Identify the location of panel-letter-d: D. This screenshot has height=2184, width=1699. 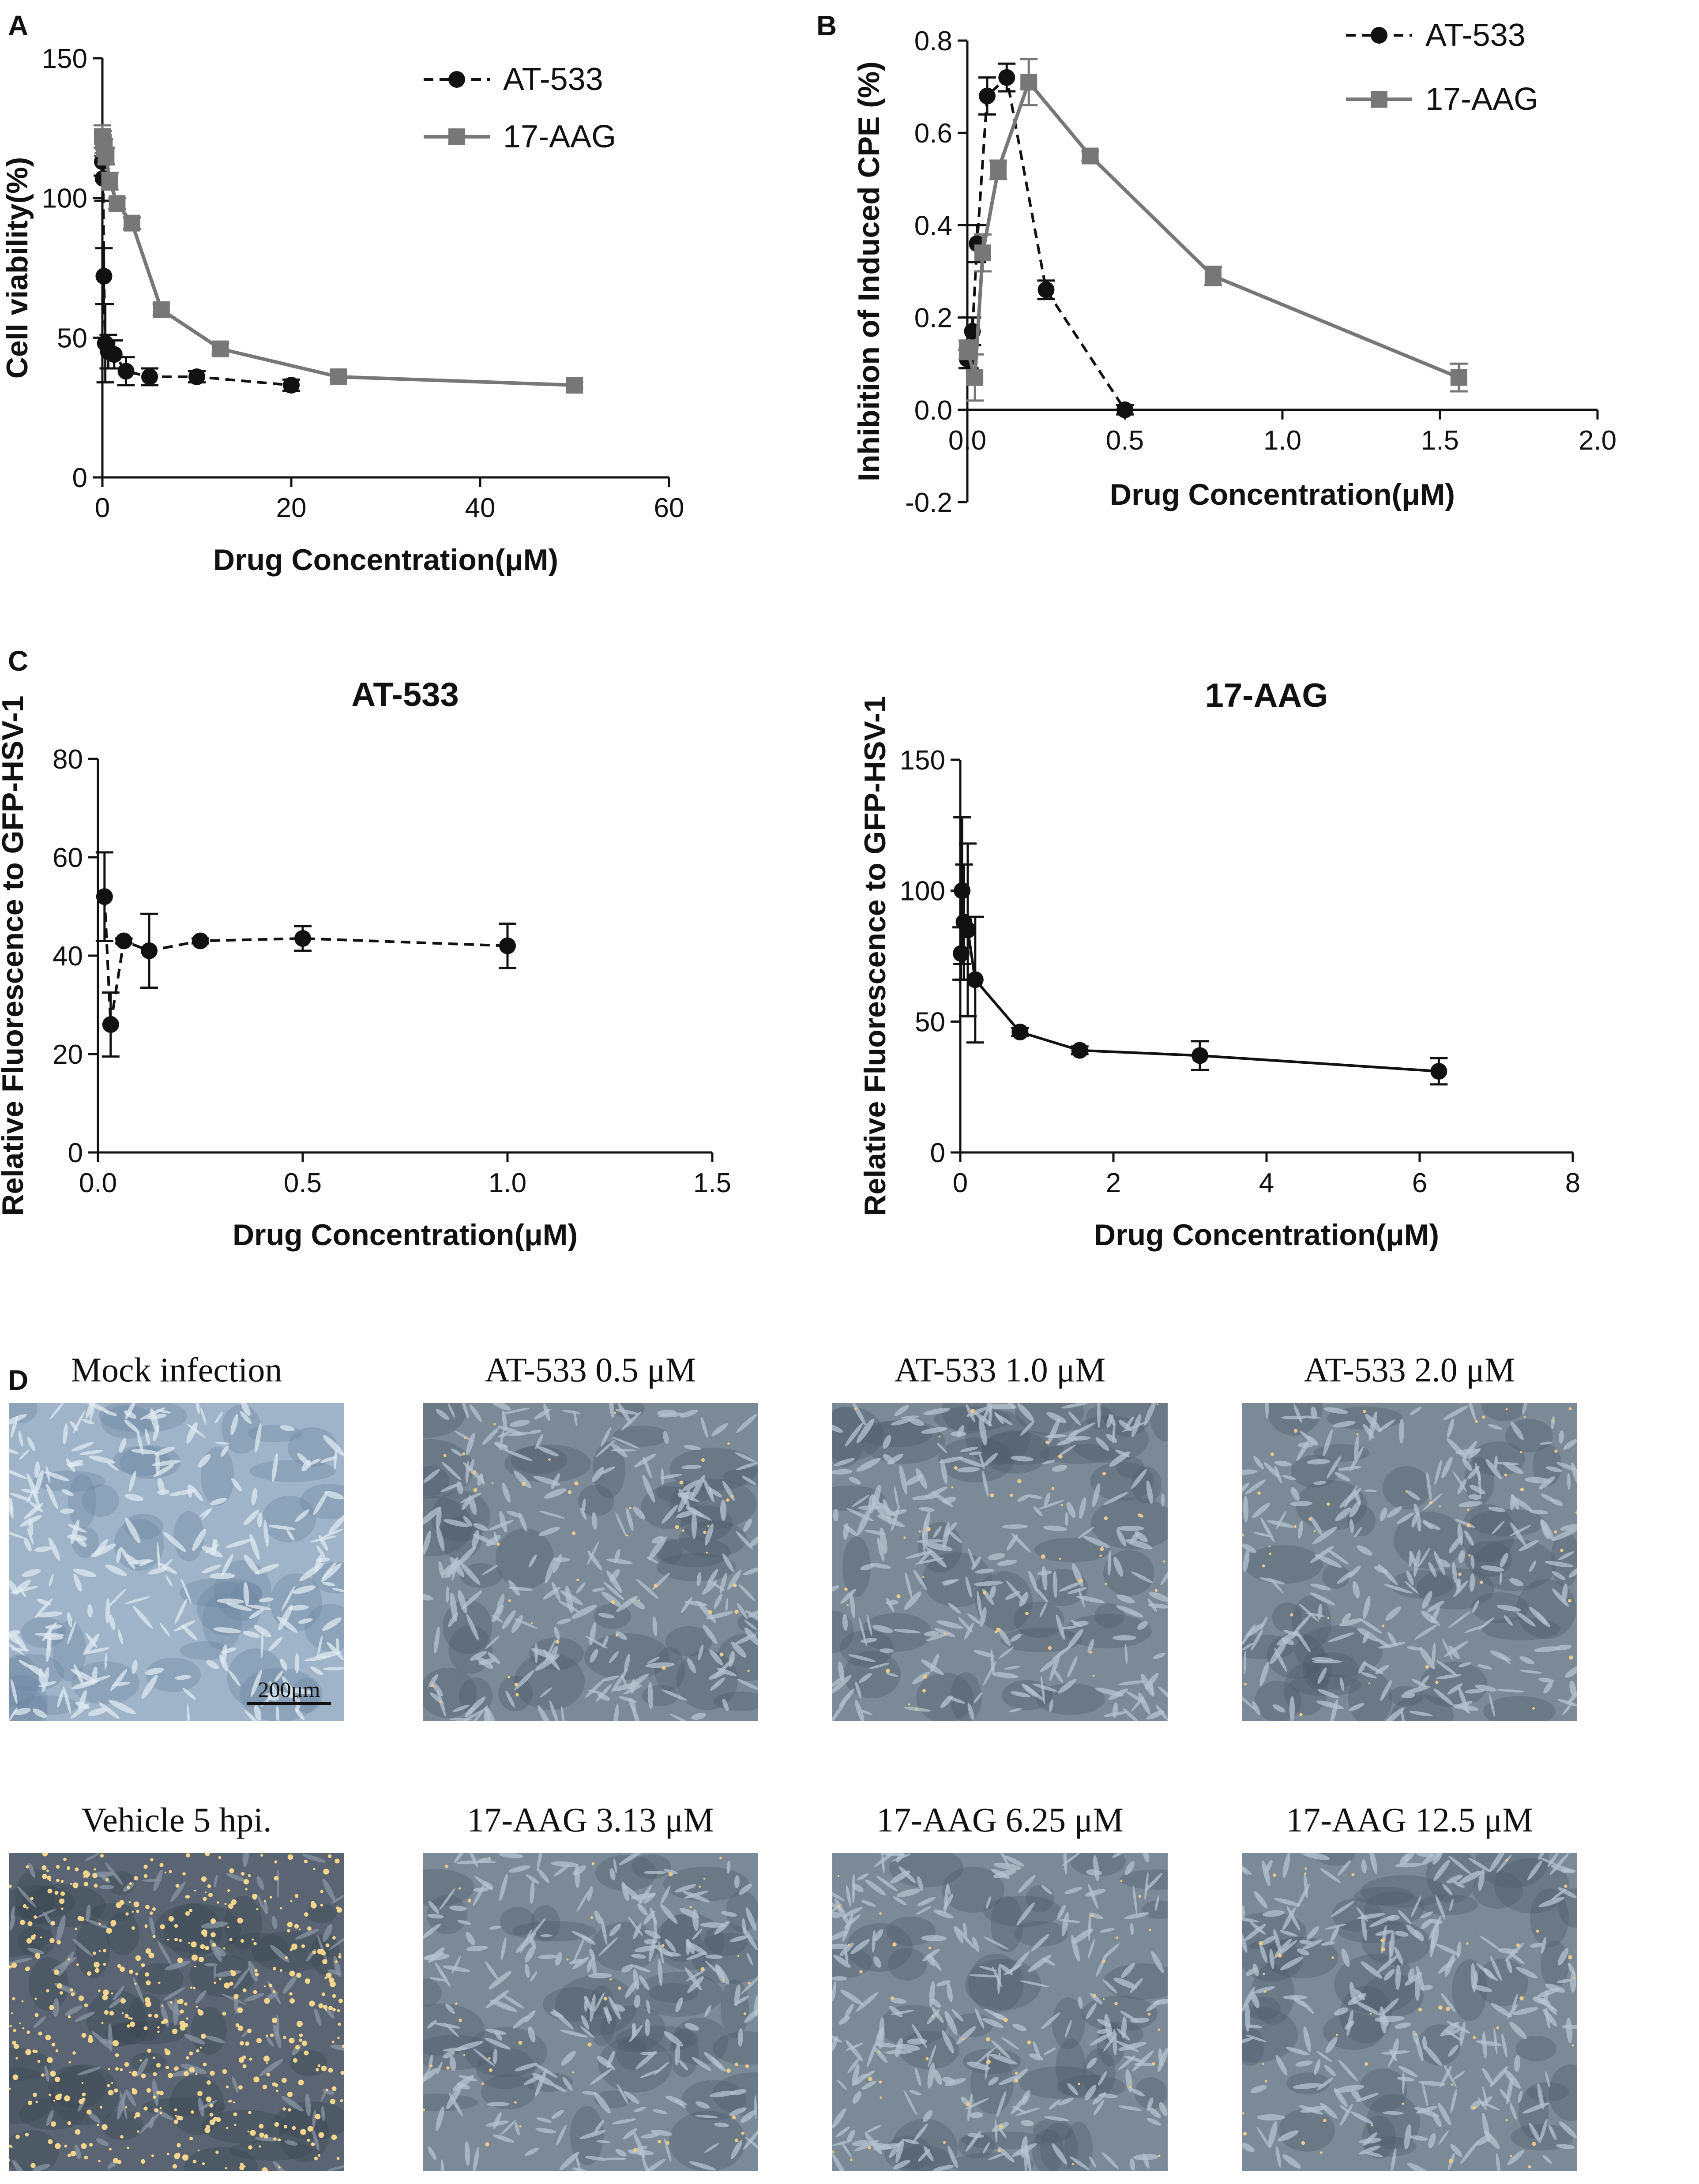
(18, 1380).